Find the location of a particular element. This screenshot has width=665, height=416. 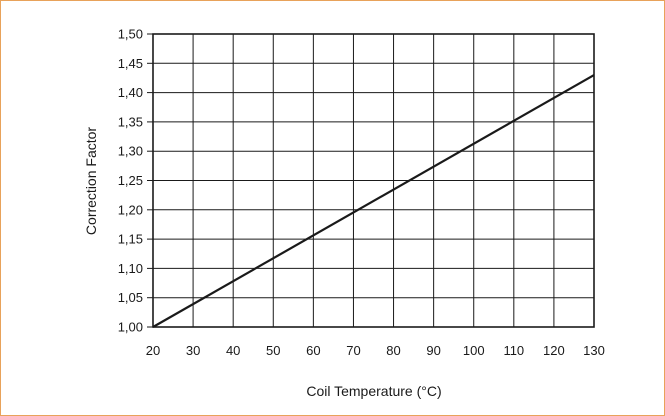

y-tick-label: 1,05 is located at coordinates (130, 297).